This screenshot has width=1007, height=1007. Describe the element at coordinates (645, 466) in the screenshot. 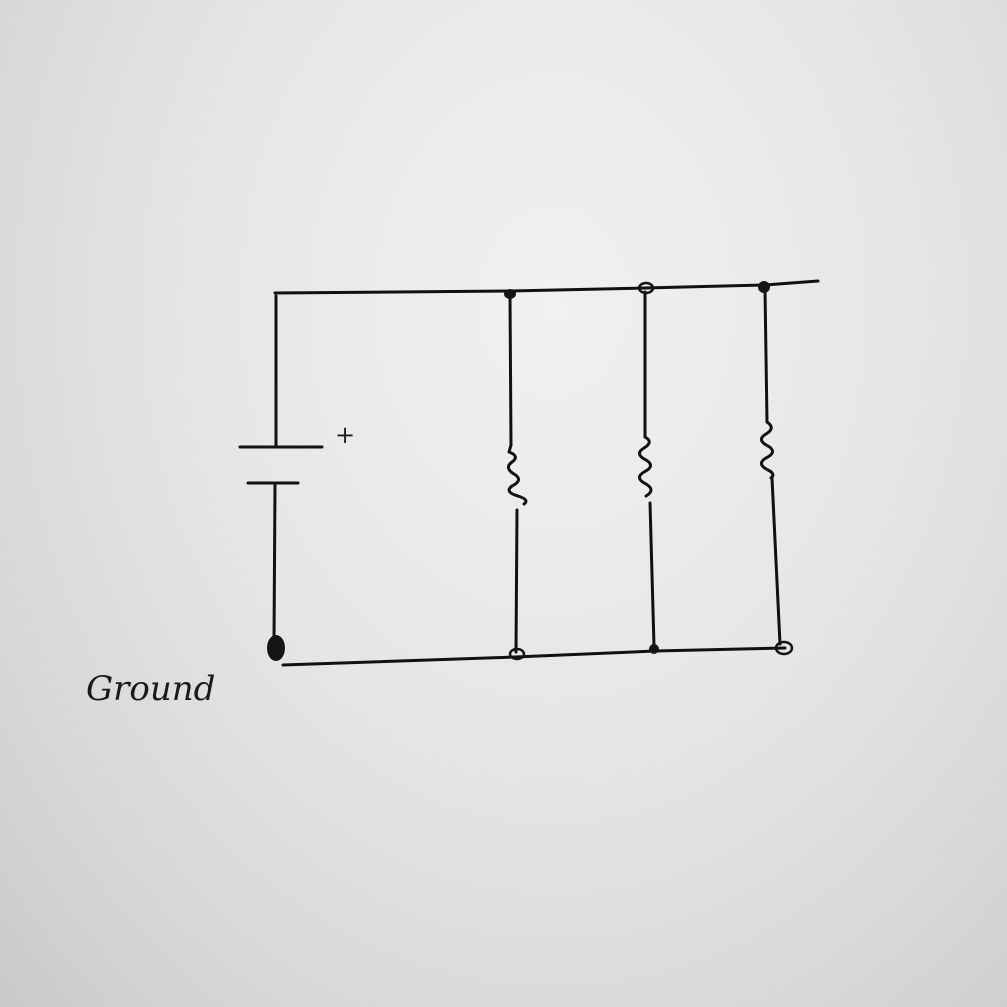

I see `resistor-2-zigzag` at that location.